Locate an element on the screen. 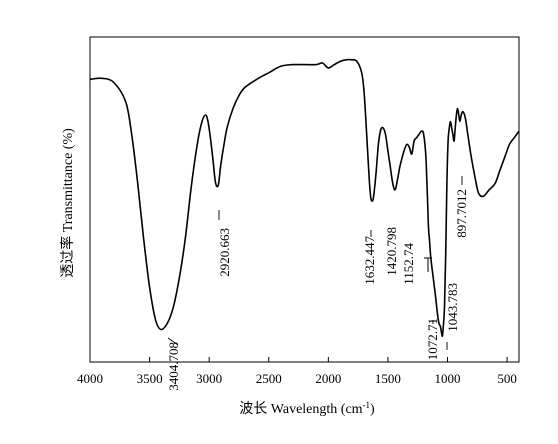 This screenshot has width=558, height=444. x-tick-label: 2000 is located at coordinates (328, 378).